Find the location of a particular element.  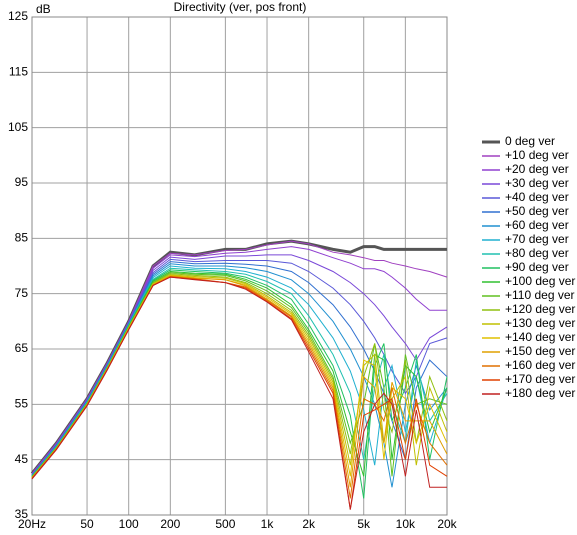

y-tick-label: 95 is located at coordinates (22, 182).